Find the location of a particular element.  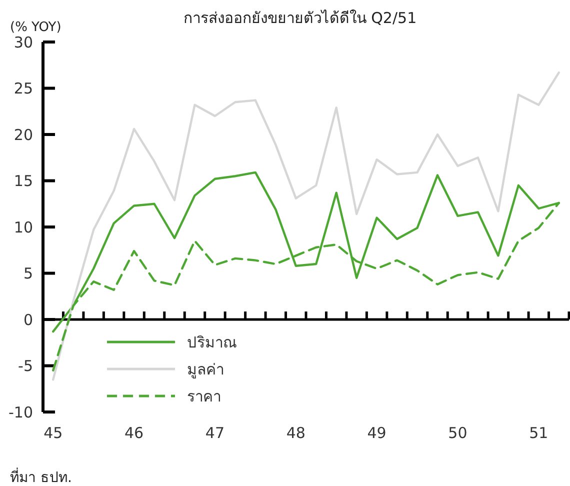

y-tick-label: 5 is located at coordinates (28, 273).